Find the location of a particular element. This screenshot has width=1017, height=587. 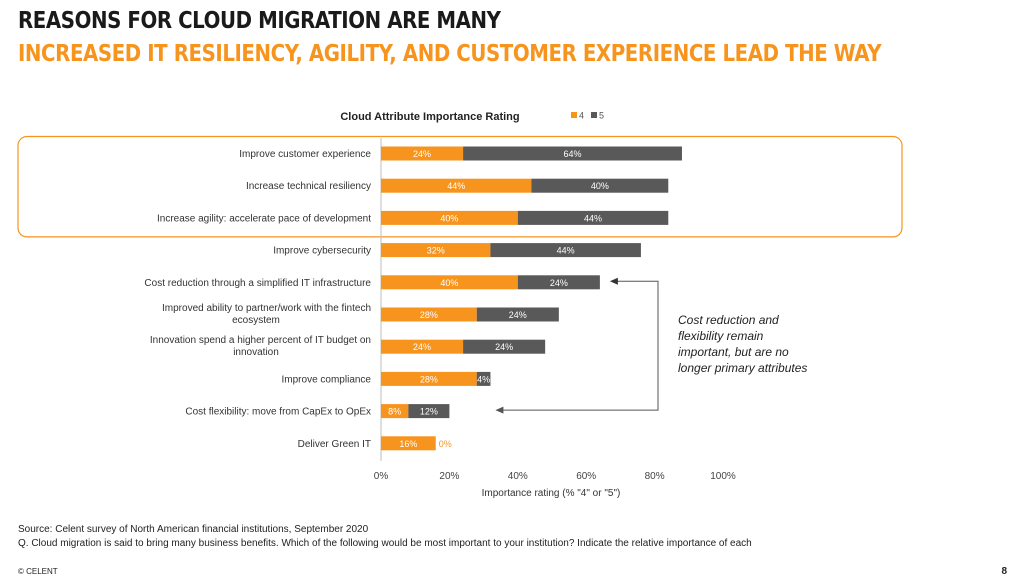

x-axis-title: Importance rating (% "4" or "5") is located at coordinates (551, 493).